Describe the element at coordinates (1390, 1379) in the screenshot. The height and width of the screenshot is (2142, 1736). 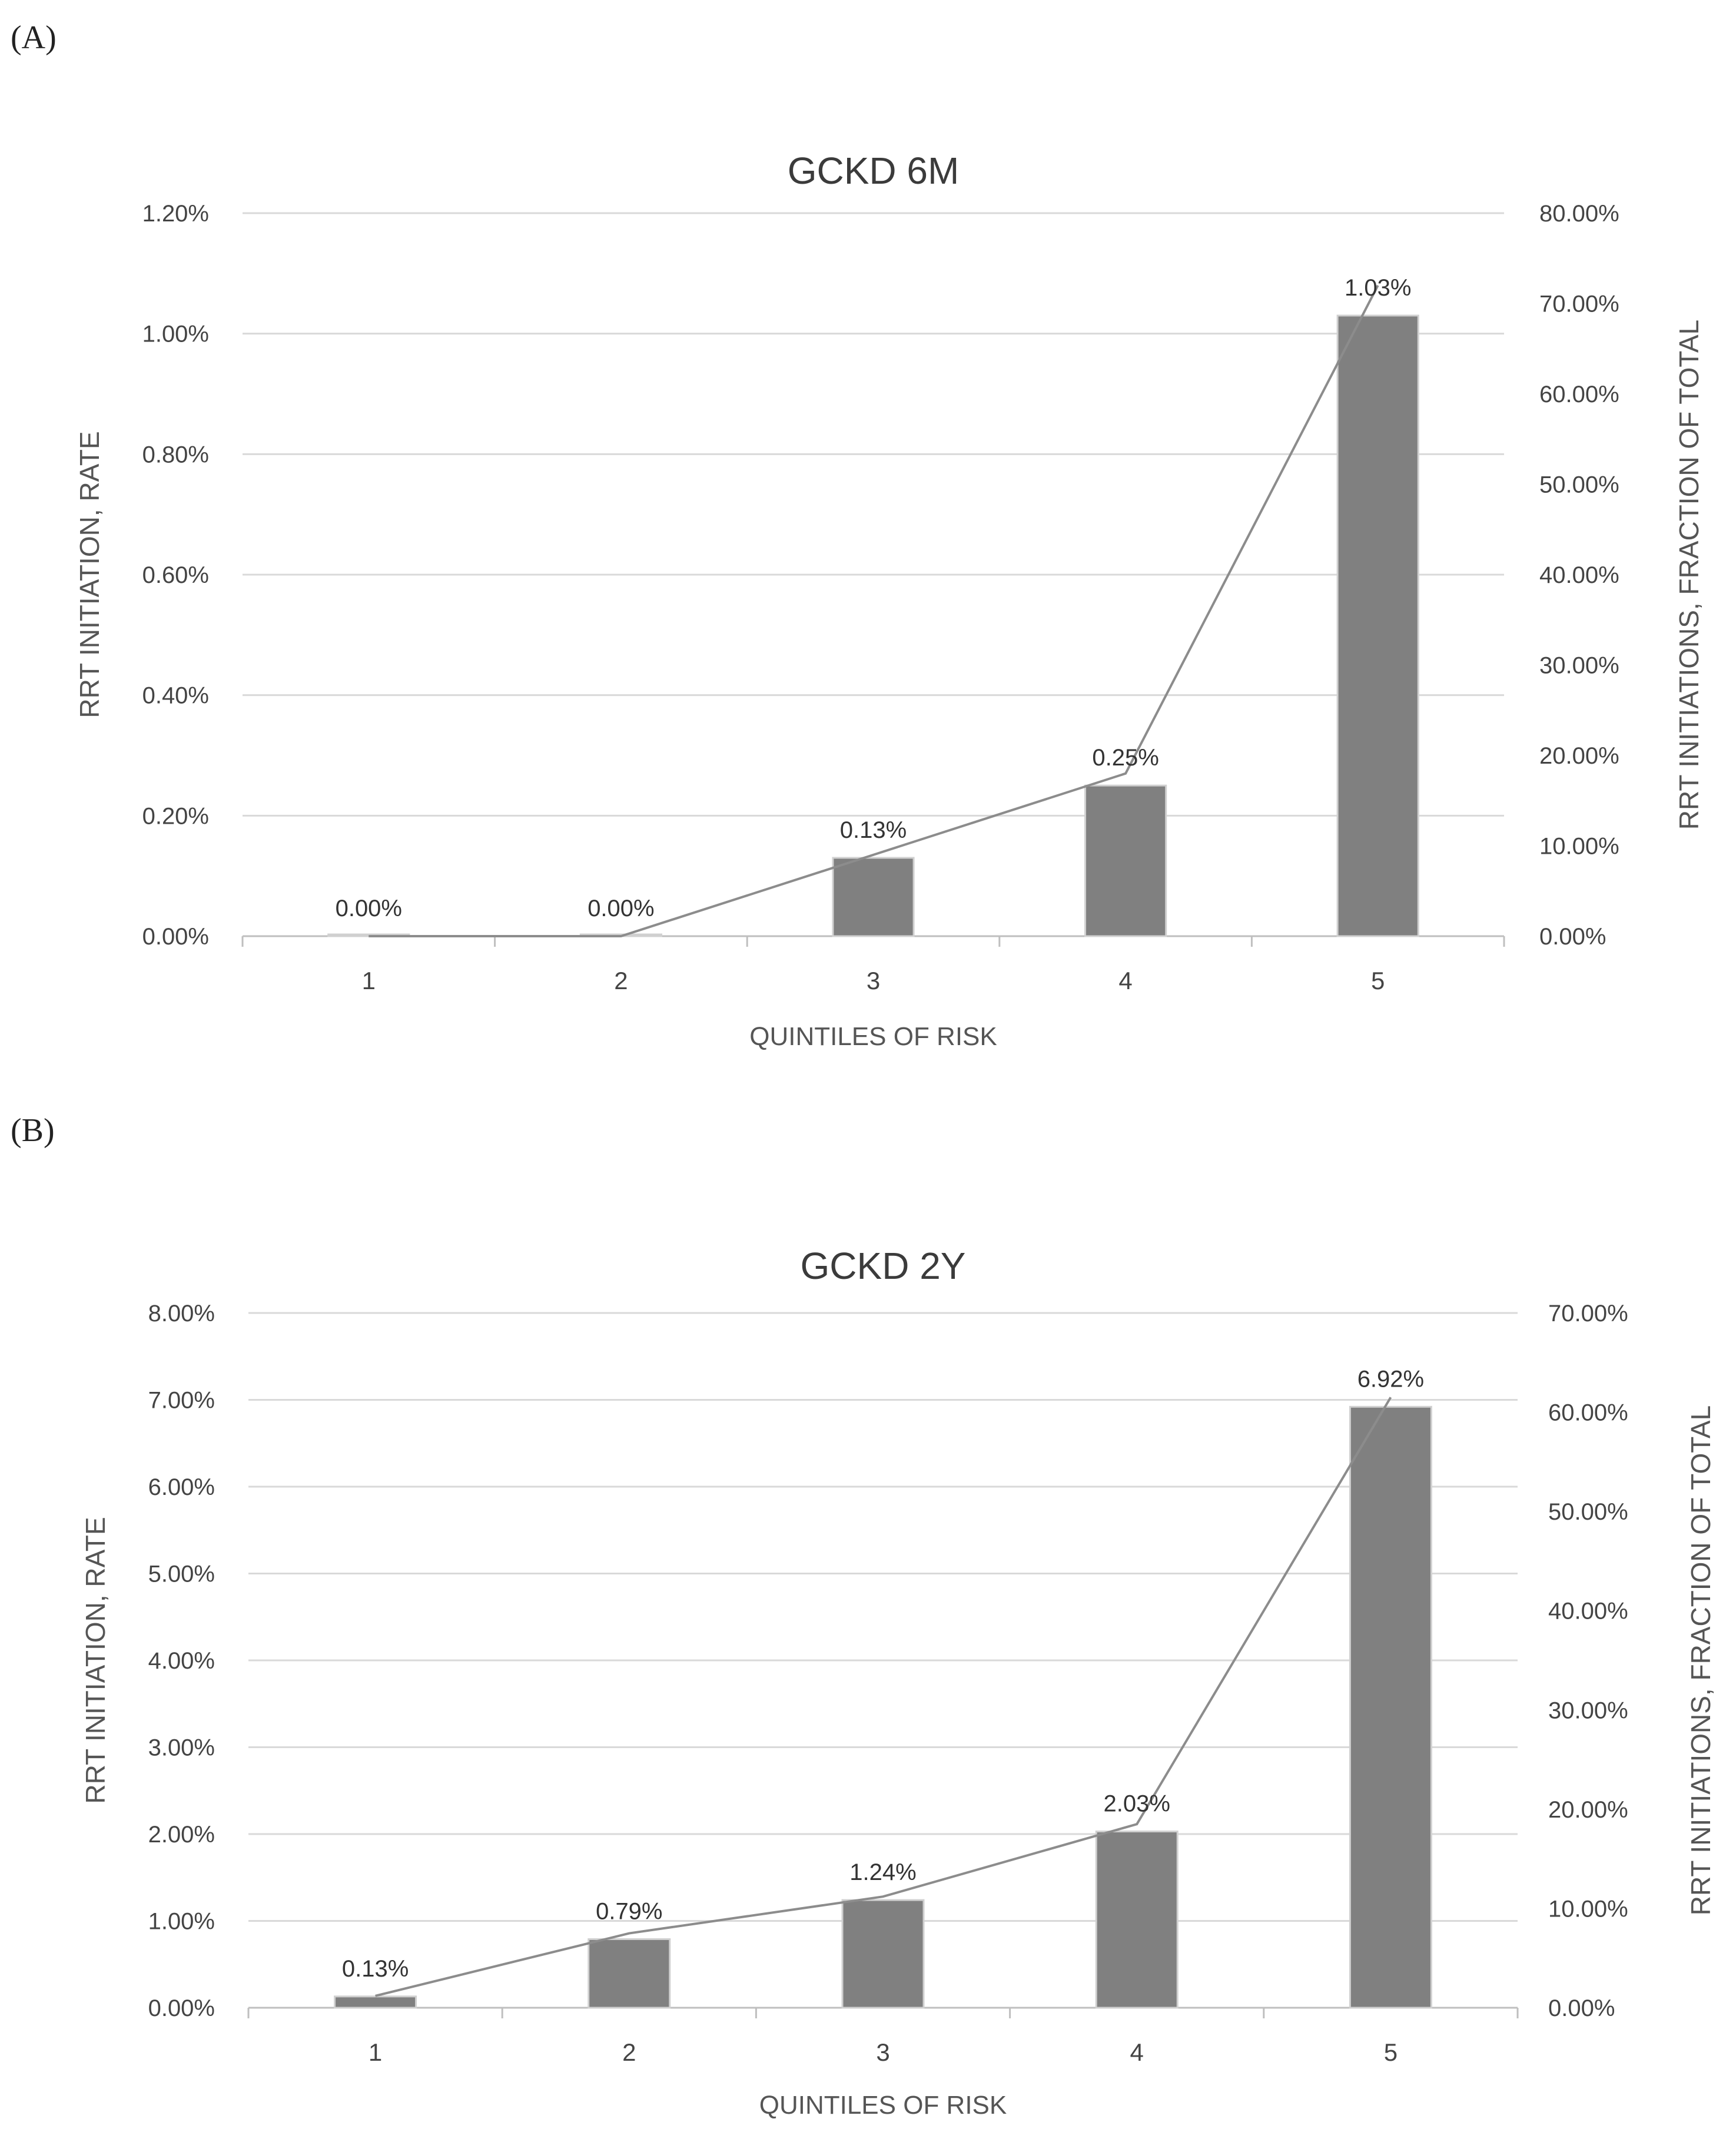
I see `data-label: 6.92%` at that location.